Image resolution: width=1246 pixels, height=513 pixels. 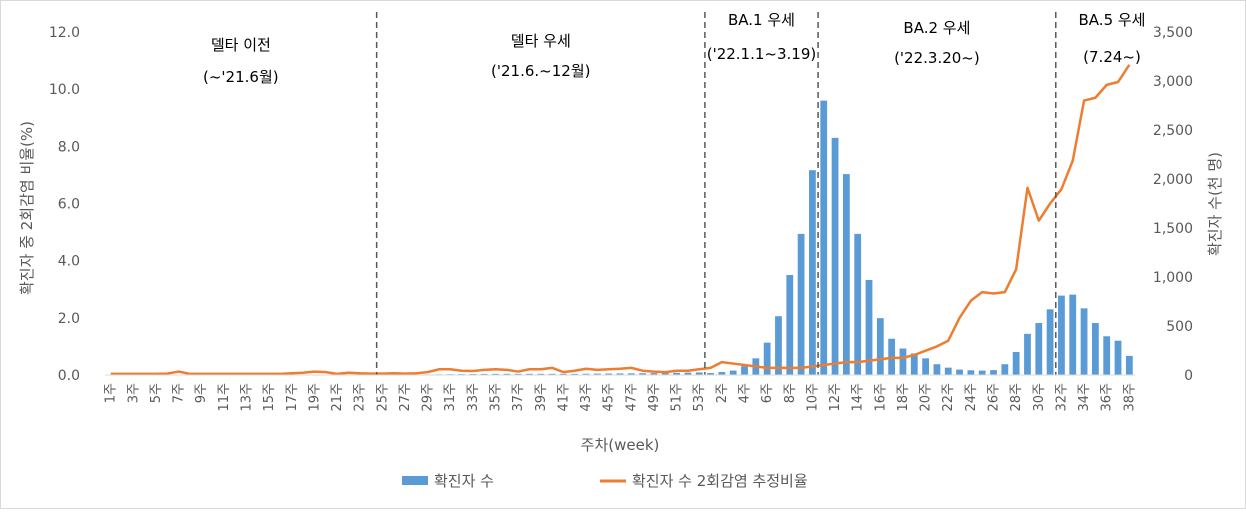 What do you see at coordinates (1061, 397) in the screenshot?
I see `x-tick-label: 32주` at bounding box center [1061, 397].